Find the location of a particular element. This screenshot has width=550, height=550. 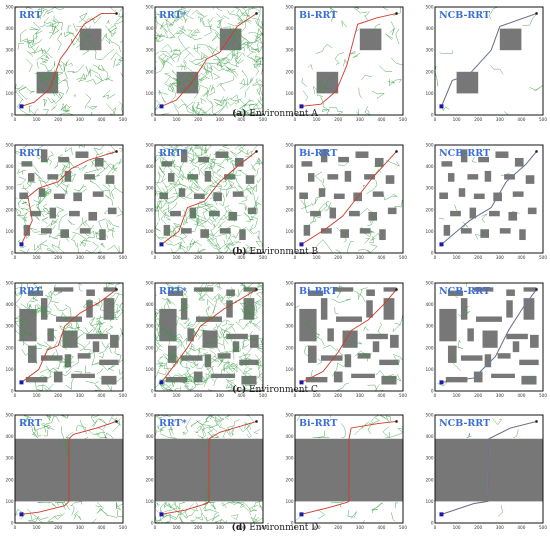

y-tick-label: 400 is located at coordinates (150, 436).